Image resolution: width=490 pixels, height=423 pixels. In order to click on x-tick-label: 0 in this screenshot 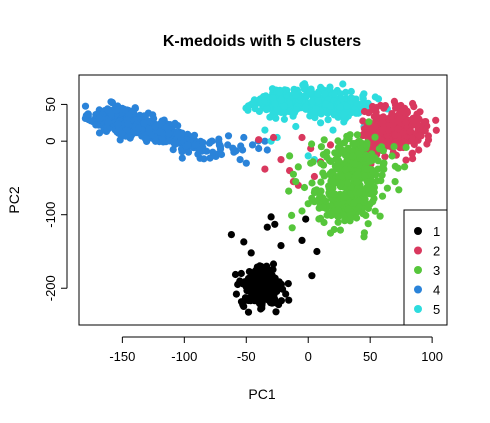, I will do `click(308, 356)`.